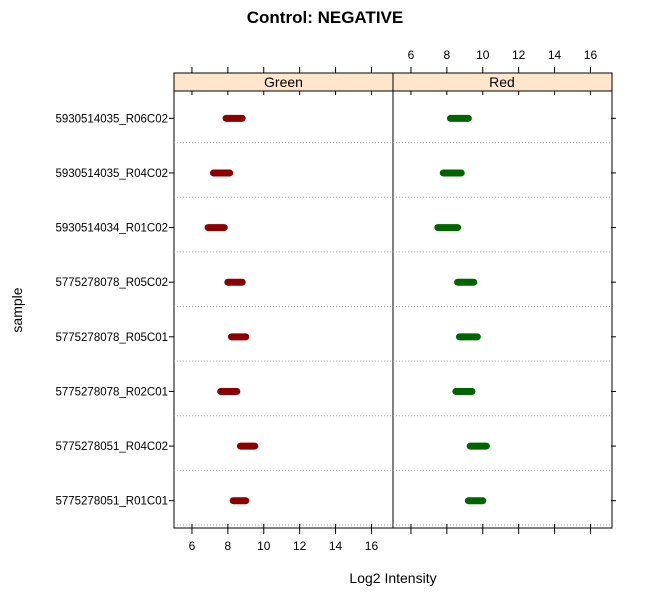  I want to click on row-label: 5775278051_R01C01, so click(111, 502).